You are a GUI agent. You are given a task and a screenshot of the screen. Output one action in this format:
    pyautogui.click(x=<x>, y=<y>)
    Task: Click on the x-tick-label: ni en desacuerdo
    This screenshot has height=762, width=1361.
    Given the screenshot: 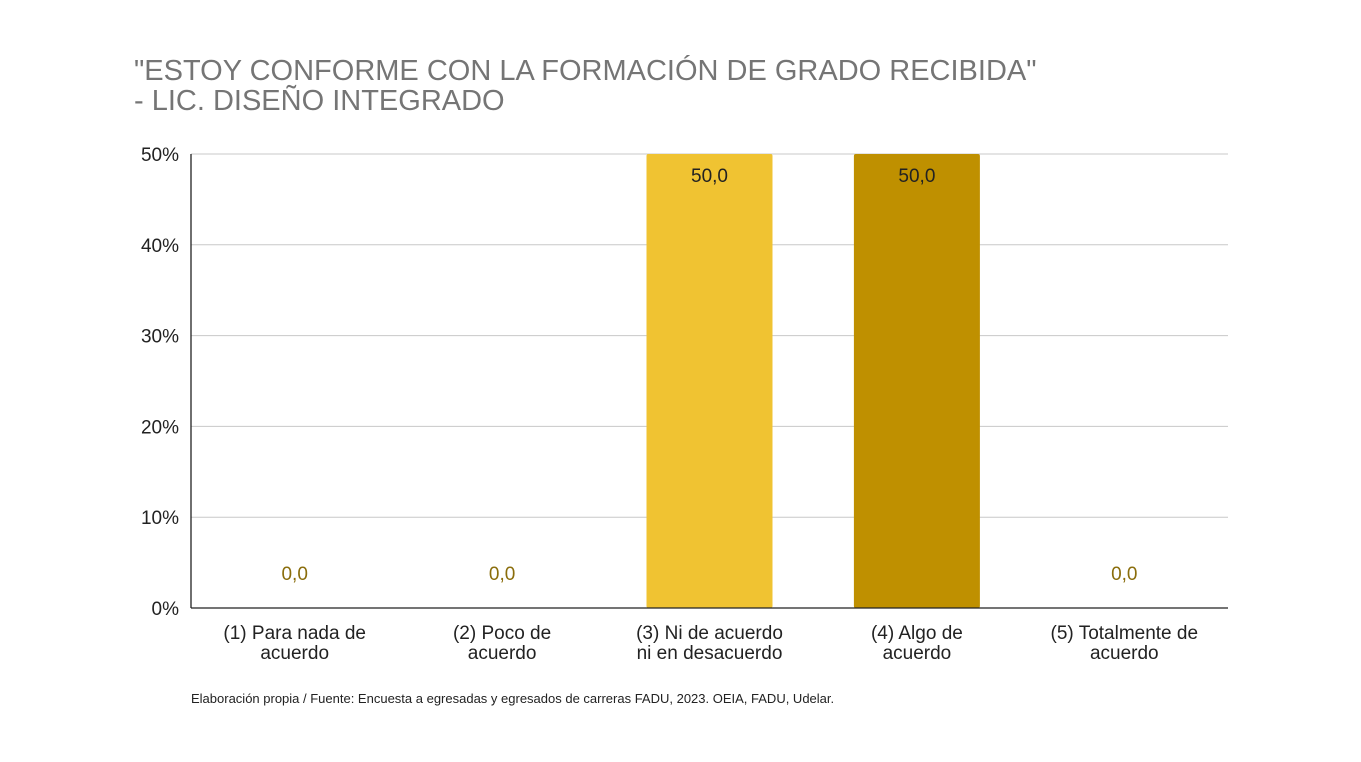 What is the action you would take?
    pyautogui.click(x=710, y=653)
    